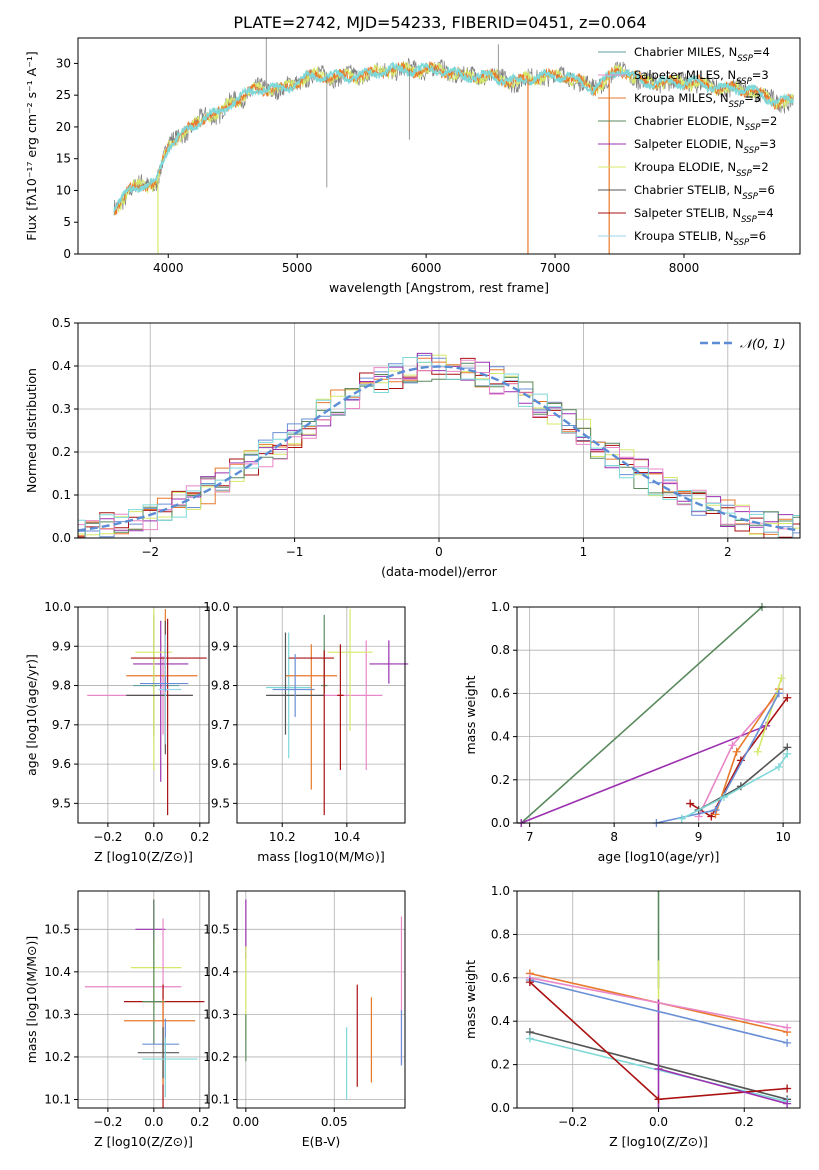 The height and width of the screenshot is (1170, 819). I want to click on y-tick-label: 10.0, so click(216, 607).